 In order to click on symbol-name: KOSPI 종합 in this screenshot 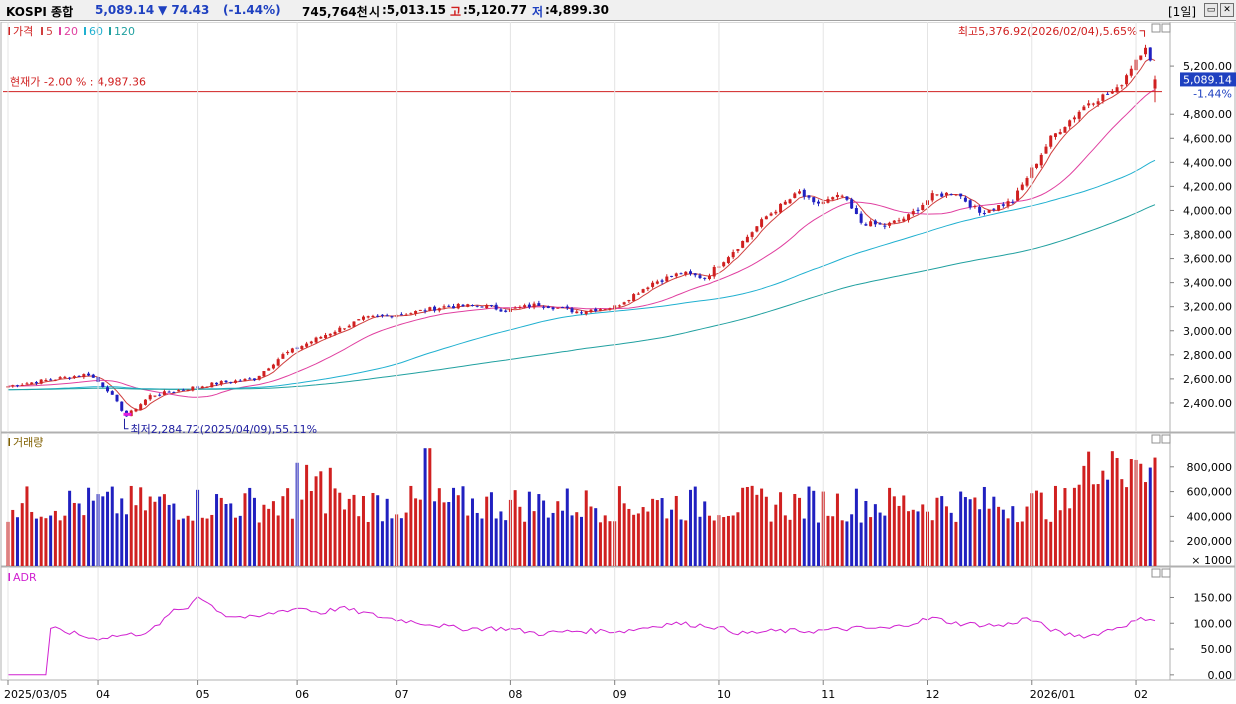, I will do `click(40, 12)`.